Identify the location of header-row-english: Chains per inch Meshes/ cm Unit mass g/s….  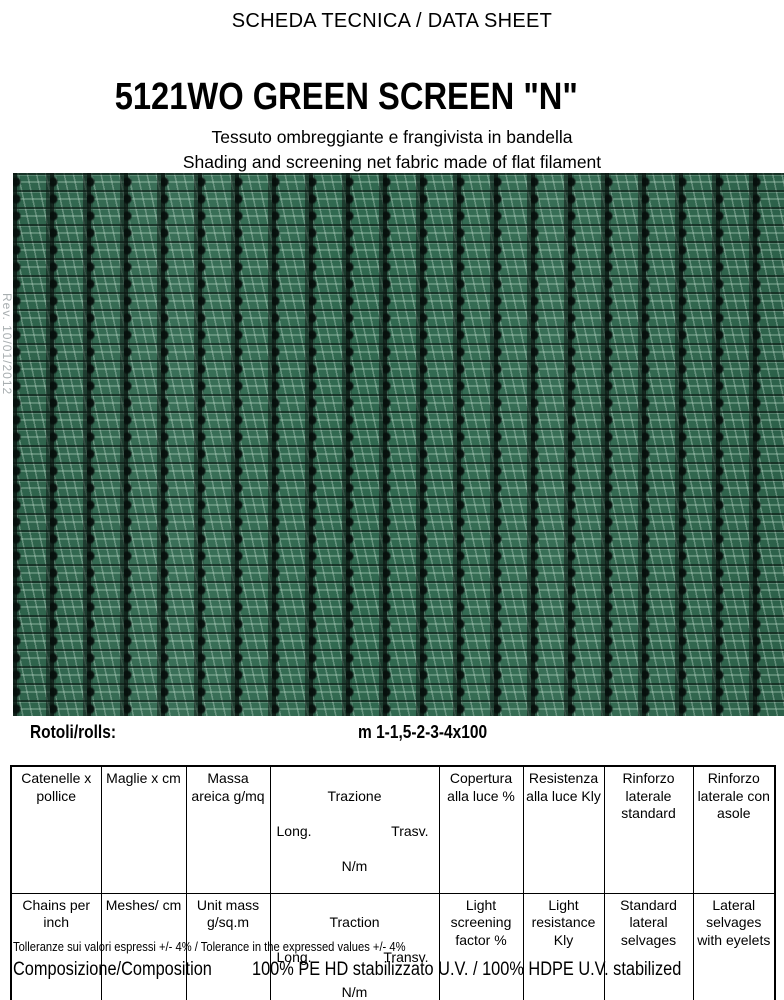
(393, 946).